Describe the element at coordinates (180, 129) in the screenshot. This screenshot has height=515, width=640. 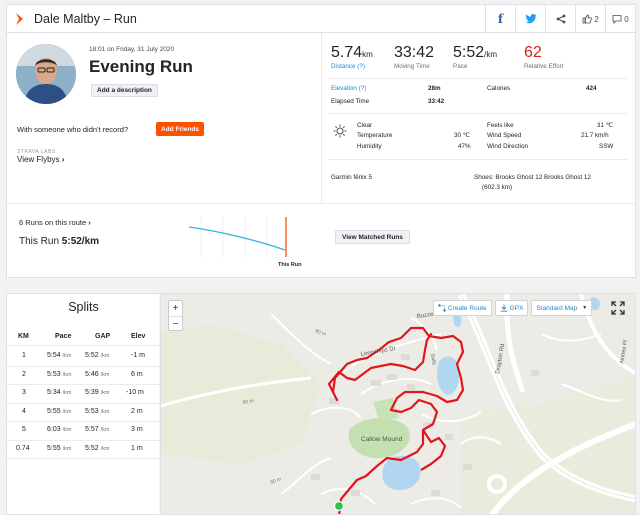
I see `add-friends-button: Add Friends` at that location.